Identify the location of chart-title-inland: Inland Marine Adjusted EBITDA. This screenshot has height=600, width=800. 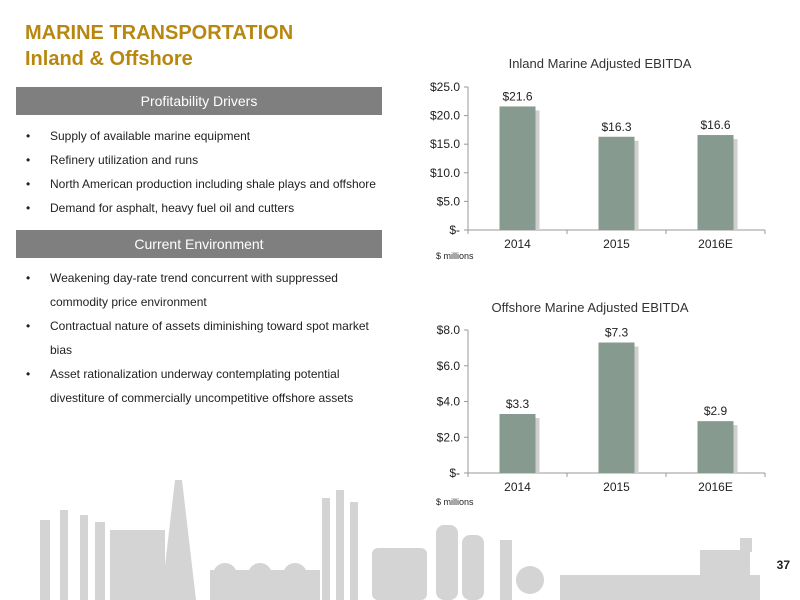
(600, 63).